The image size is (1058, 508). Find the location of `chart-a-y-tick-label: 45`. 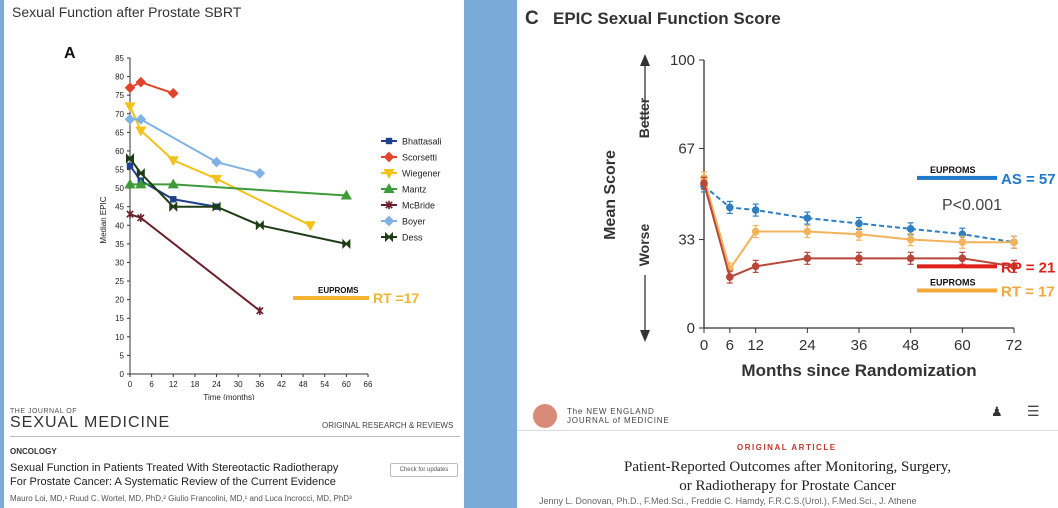

chart-a-y-tick-label: 45 is located at coordinates (119, 207).